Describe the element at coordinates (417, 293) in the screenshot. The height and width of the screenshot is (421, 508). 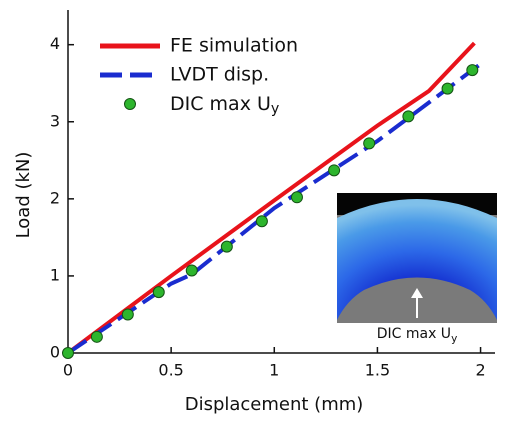
I see `inset-arrowhead` at that location.